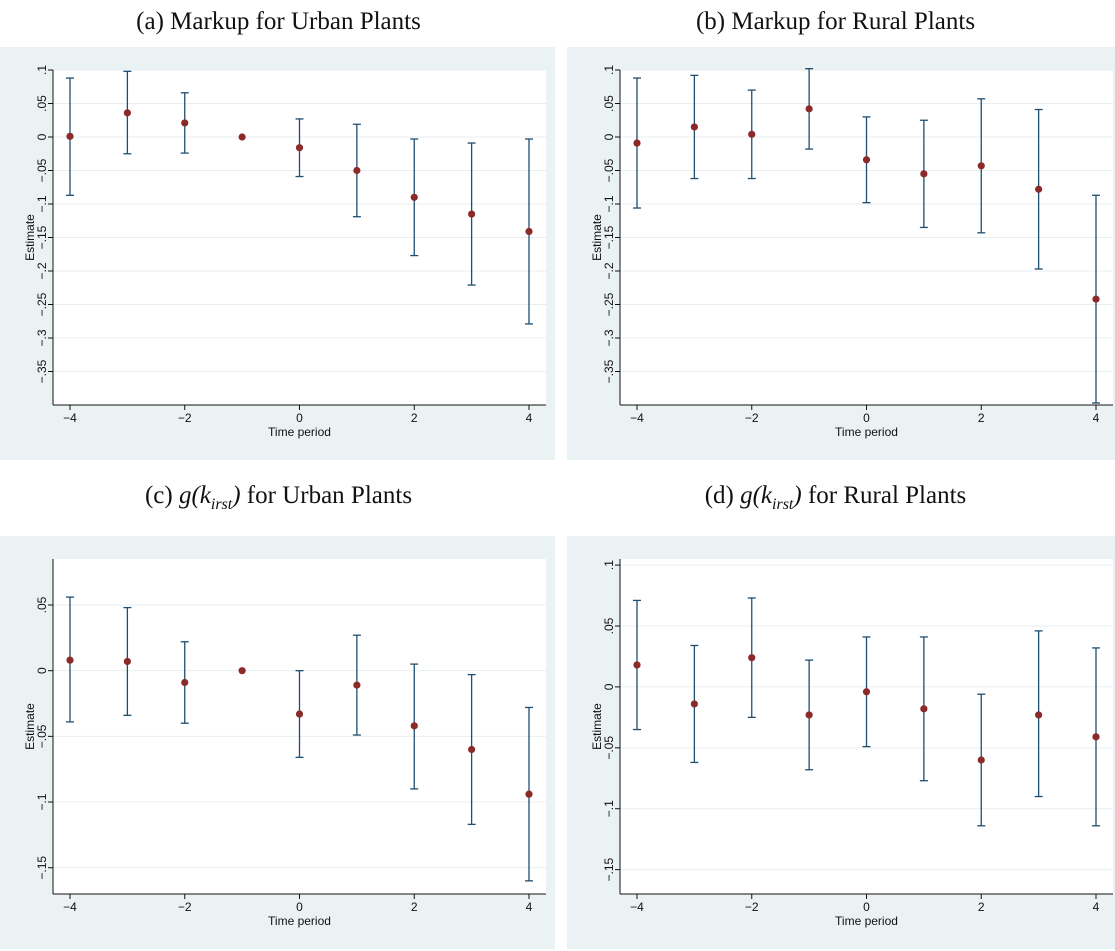 The height and width of the screenshot is (951, 1115). I want to click on panel-d-caption: (d) g(kirst) for Rural Plants, so click(835, 498).